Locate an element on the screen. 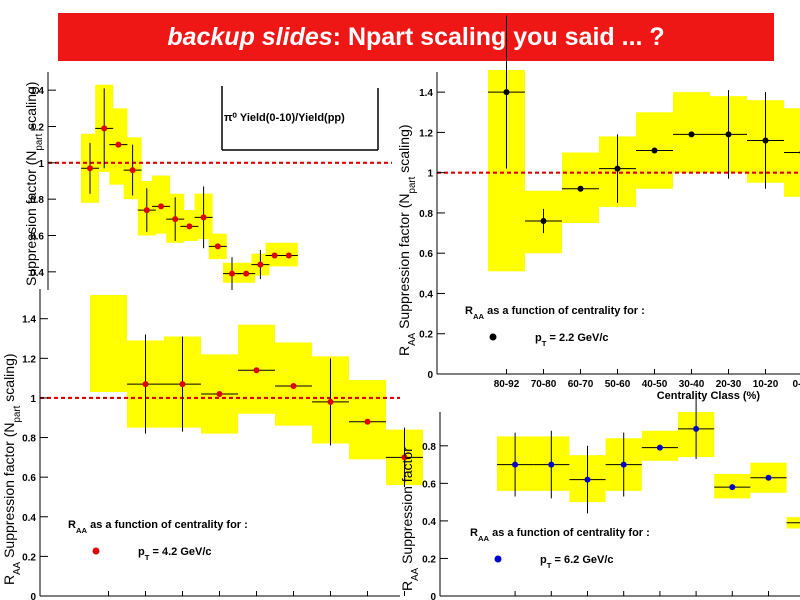 The width and height of the screenshot is (800, 600). x-tick-label: 70-80 is located at coordinates (544, 384).